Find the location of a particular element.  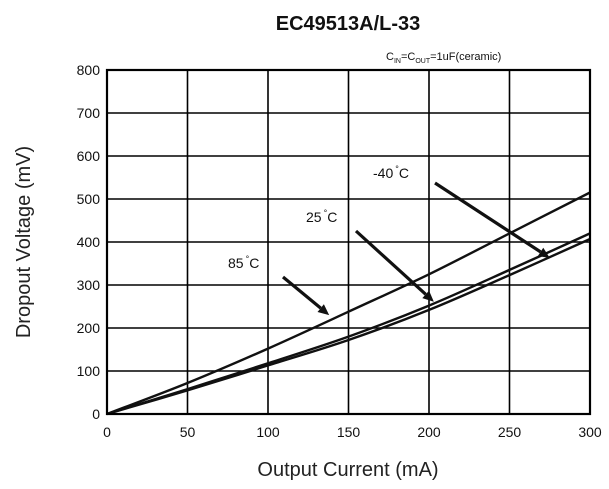

y-axis-label: Dropout Voltage (mV) is located at coordinates (24, 242).